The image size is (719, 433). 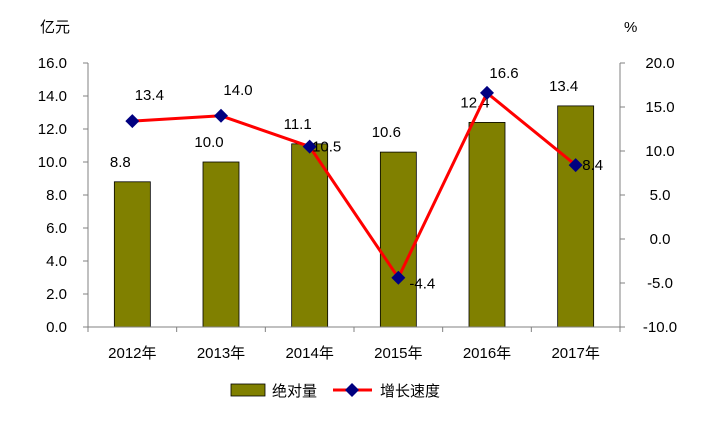 I want to click on bar-data-label: 8.8, so click(x=120, y=162).